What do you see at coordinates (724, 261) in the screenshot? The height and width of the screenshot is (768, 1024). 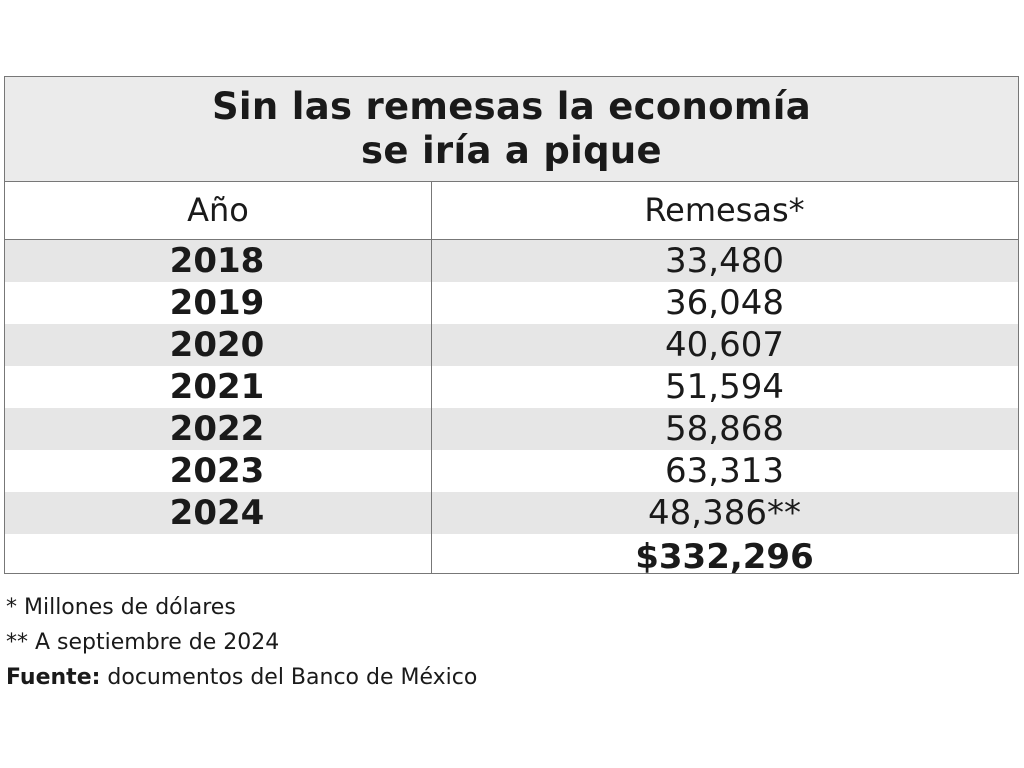 I see `remittance-value-cell: 33,480` at bounding box center [724, 261].